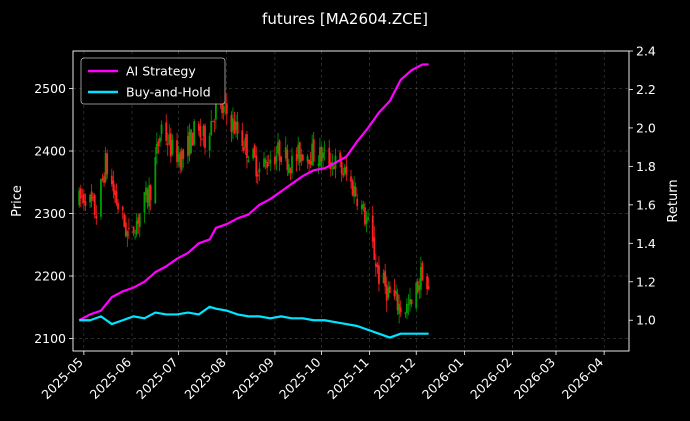 The height and width of the screenshot is (421, 690). I want to click on legend-label-buy-and-hold: Buy-and-Hold, so click(168, 92).